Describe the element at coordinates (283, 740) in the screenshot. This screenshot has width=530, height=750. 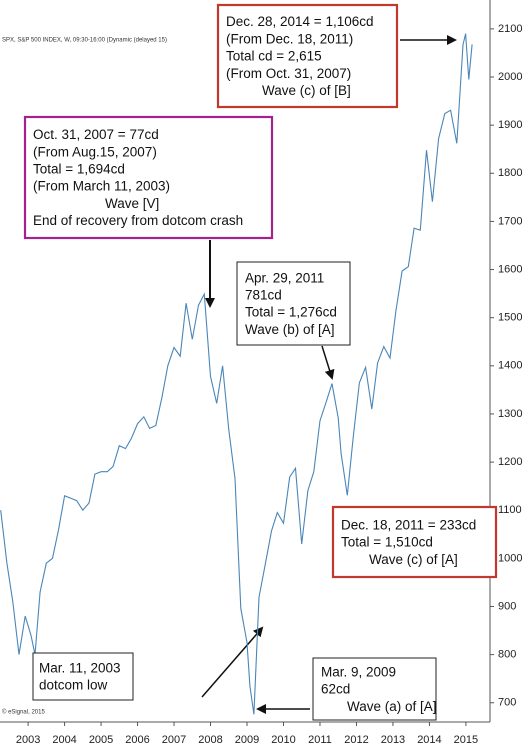
I see `x-tick-label: 2010` at that location.